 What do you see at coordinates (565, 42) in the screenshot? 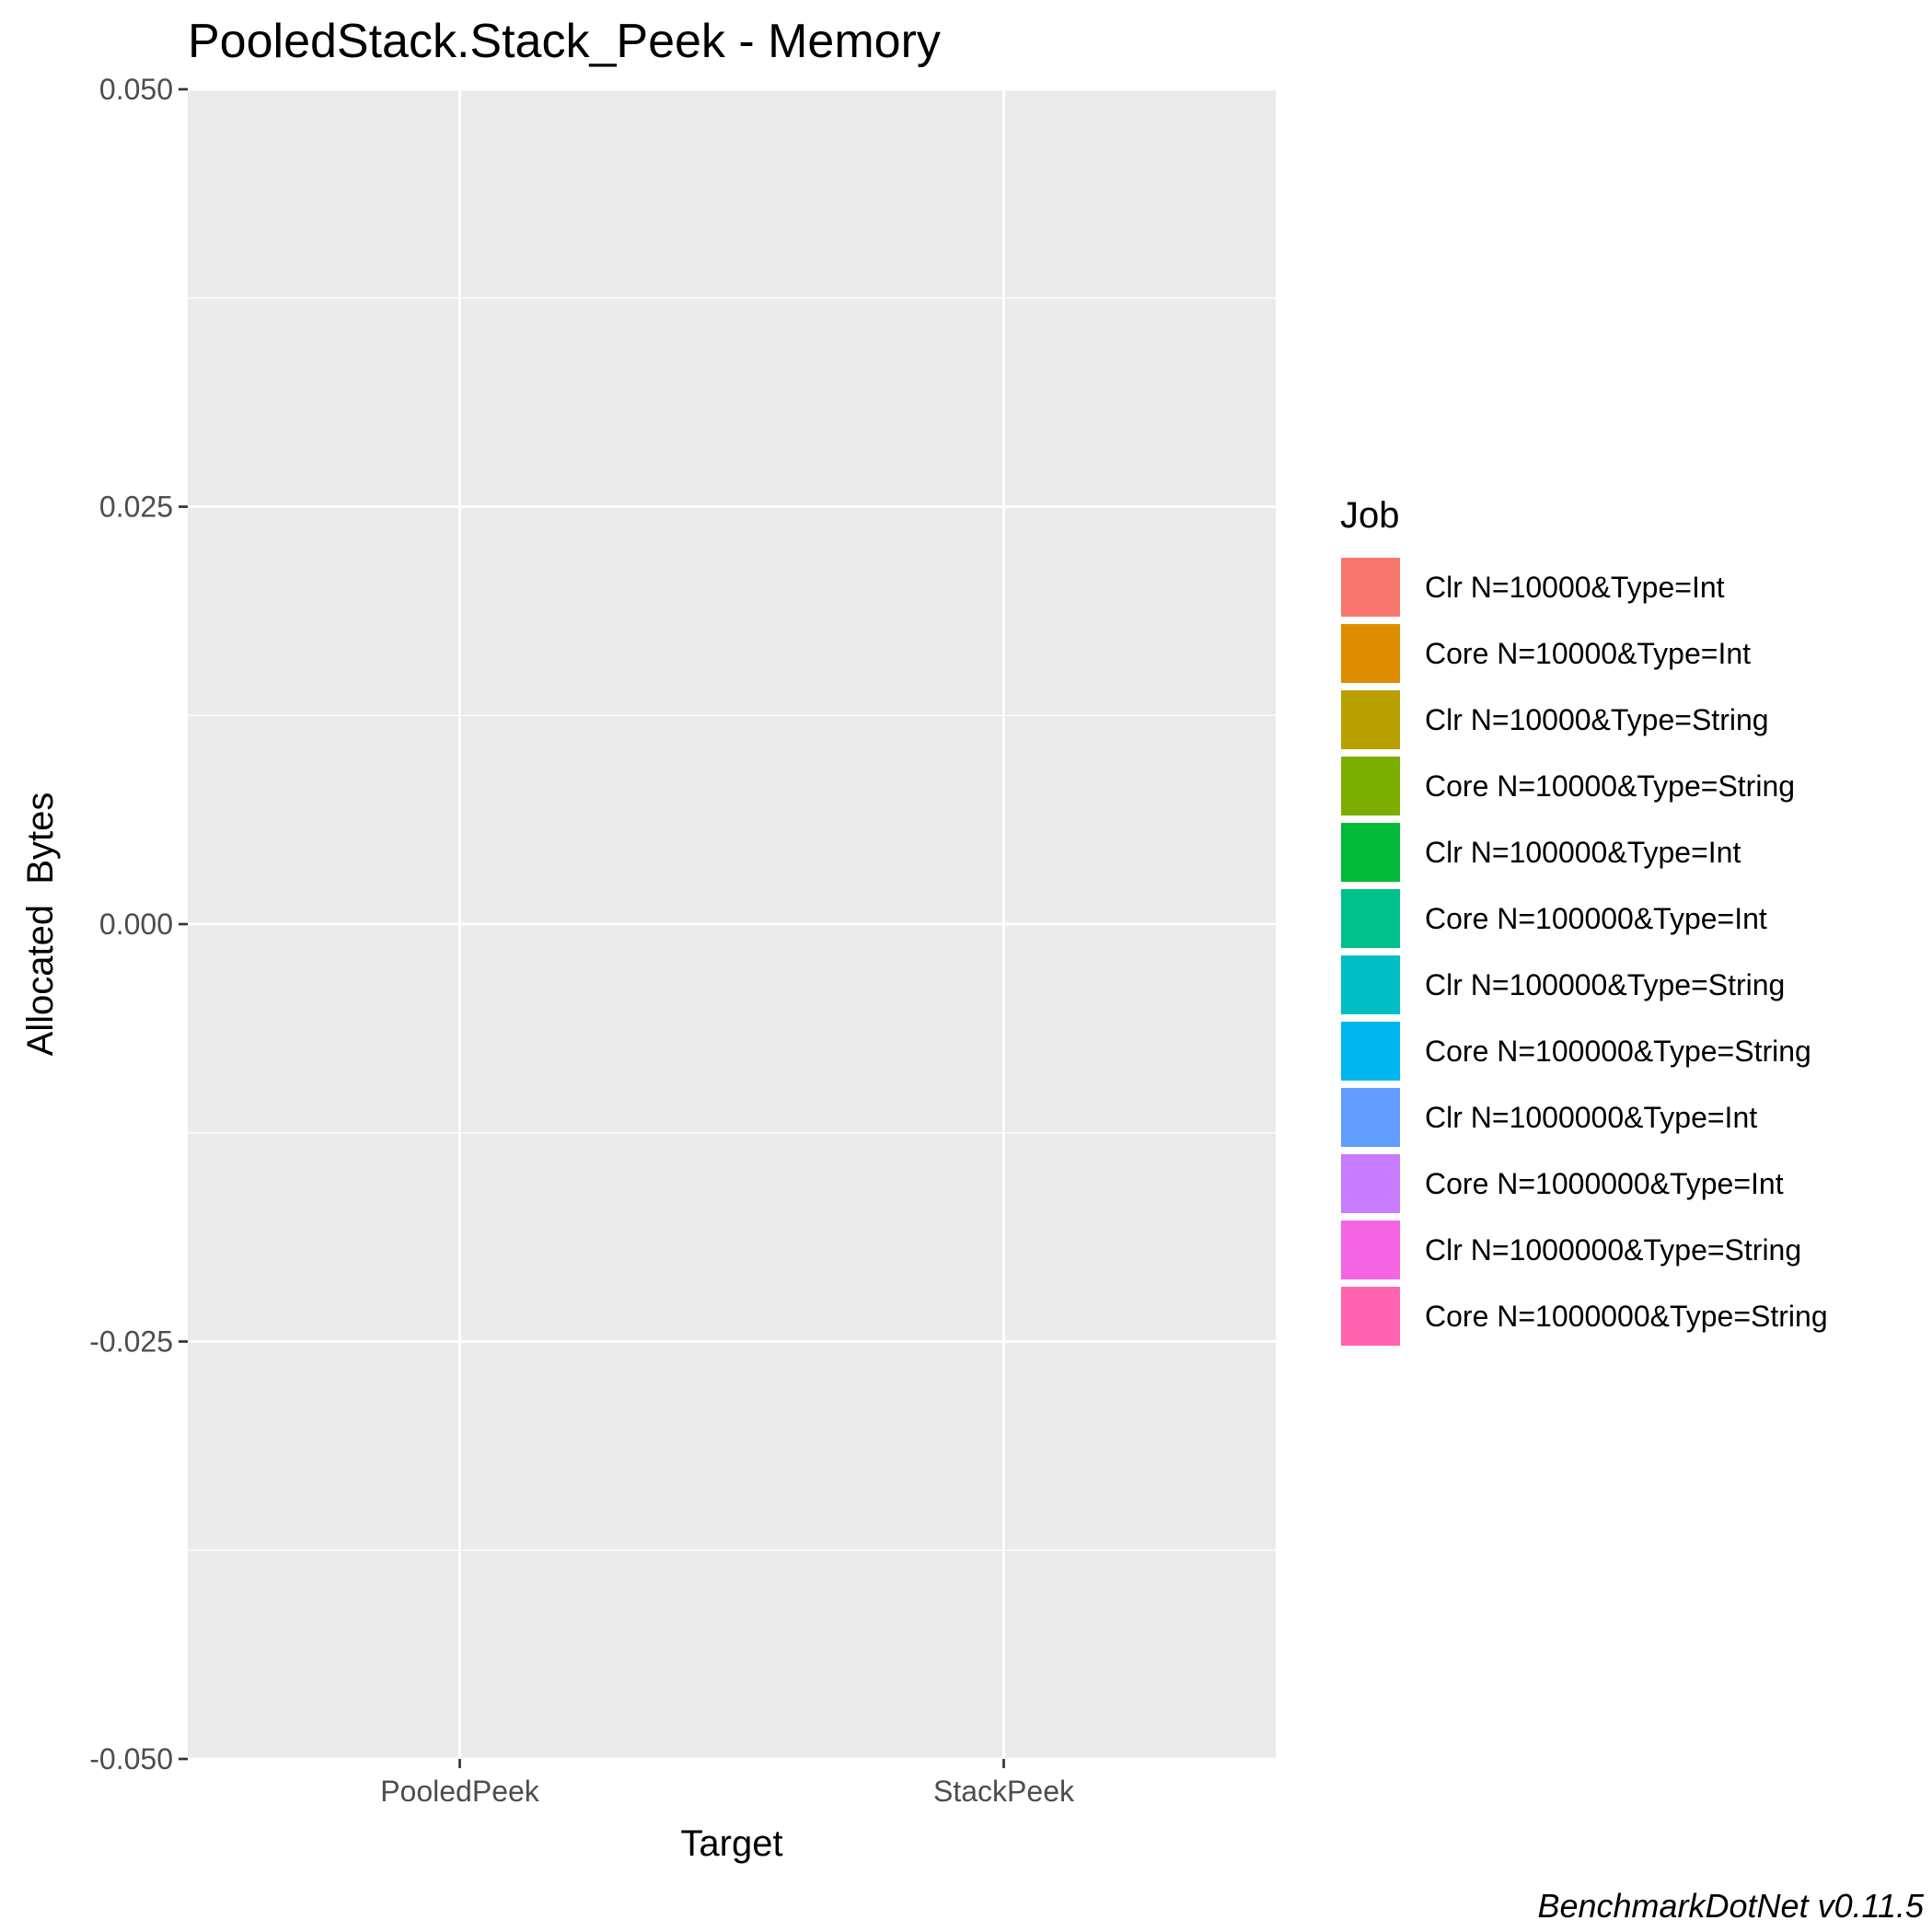
I see `chart-title: PooledStack.Stack_Peek - Memory` at bounding box center [565, 42].